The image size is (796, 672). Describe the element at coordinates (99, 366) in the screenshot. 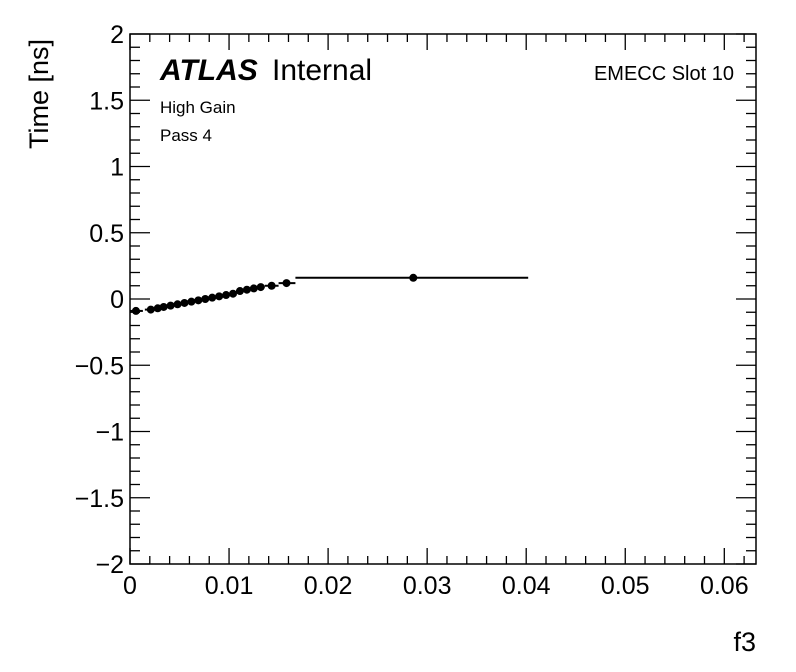

I see `y-tick-label: −0.5` at that location.